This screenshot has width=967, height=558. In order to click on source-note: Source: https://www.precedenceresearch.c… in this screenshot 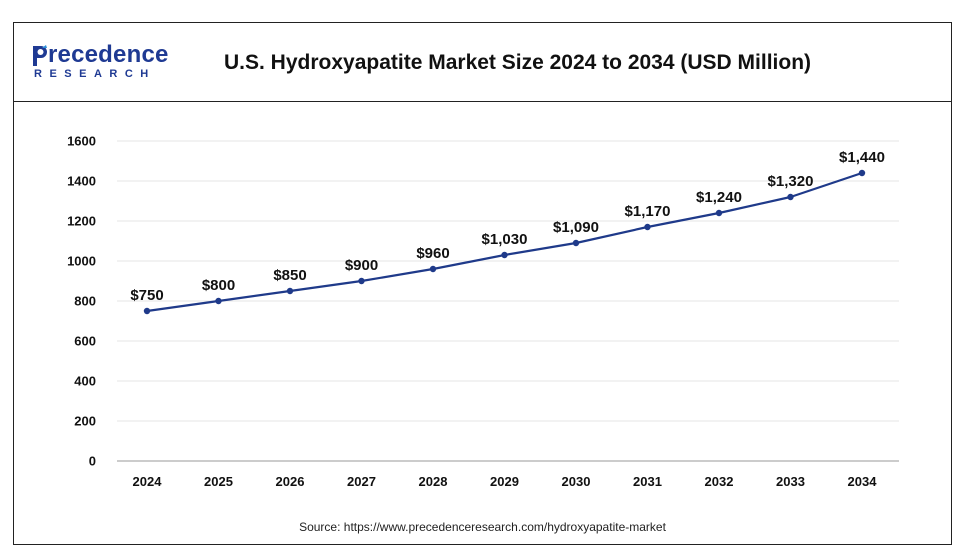, I will do `click(482, 527)`.